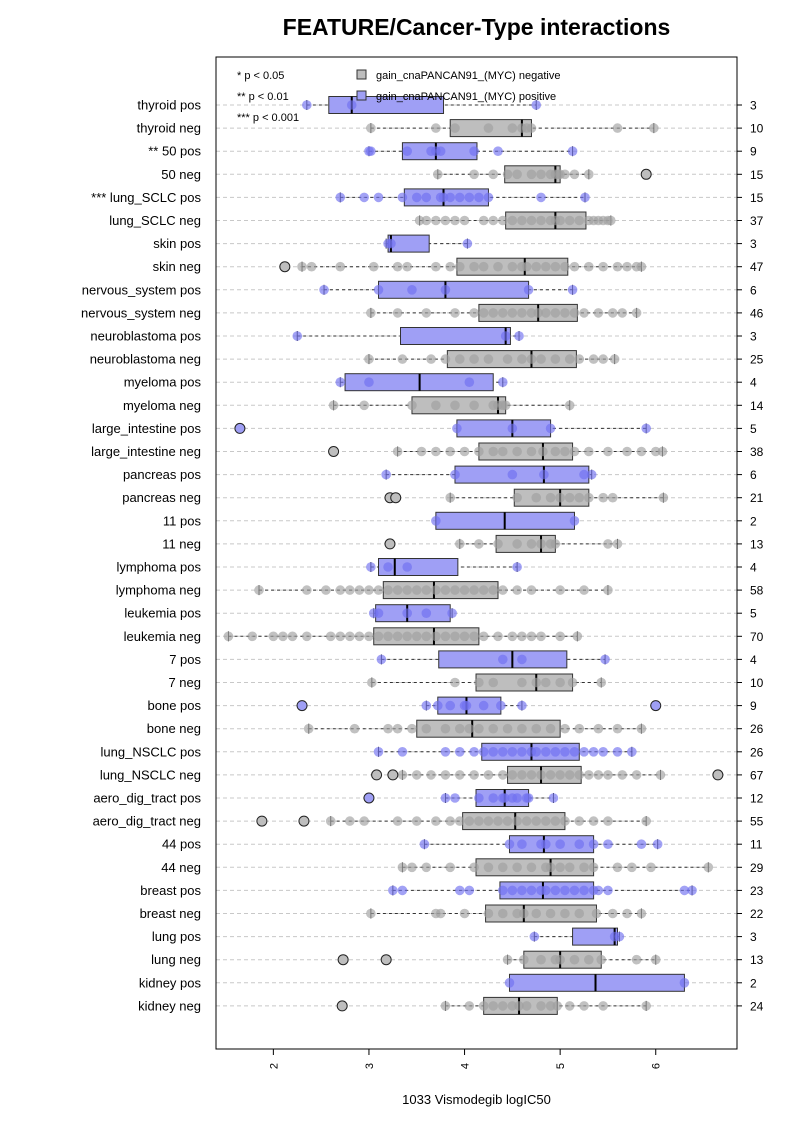  Describe the element at coordinates (146, 197) in the screenshot. I see `row-label: *** lung_SCLC pos` at that location.